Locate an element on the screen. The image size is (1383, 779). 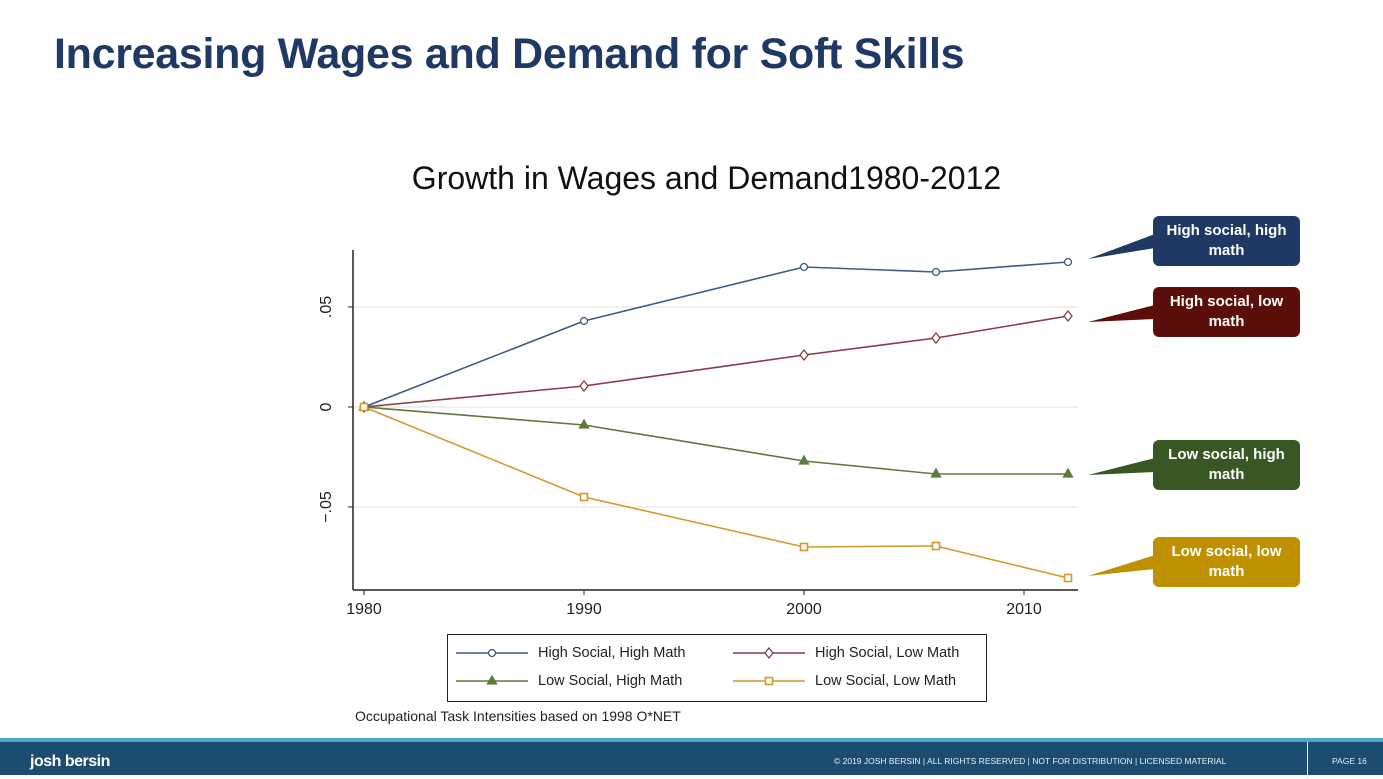
x-tick-label: 2000 is located at coordinates (804, 609).